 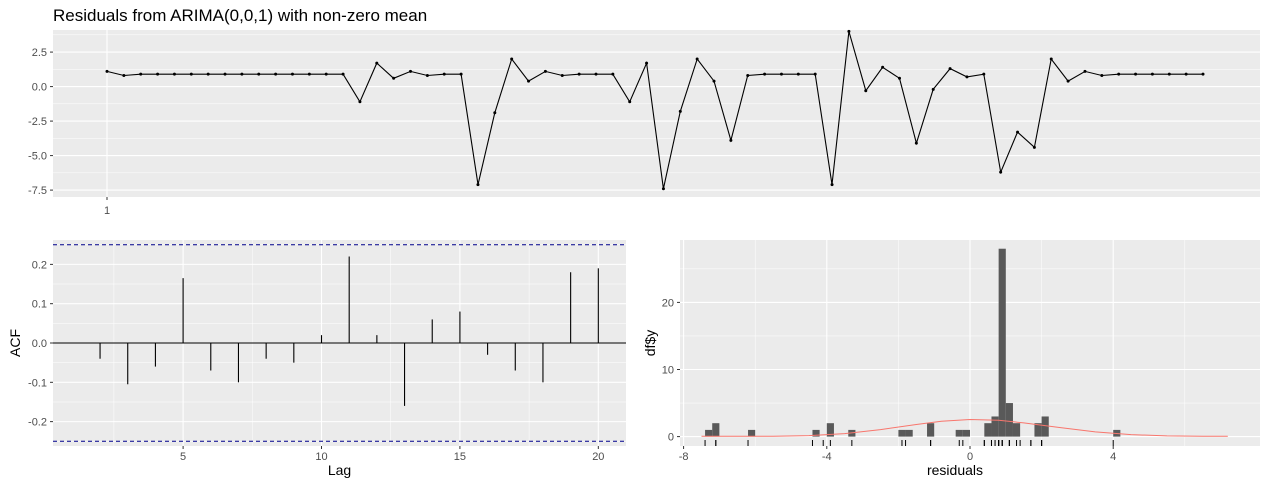 I want to click on hist-x-tick-label: -4, so click(x=827, y=457).